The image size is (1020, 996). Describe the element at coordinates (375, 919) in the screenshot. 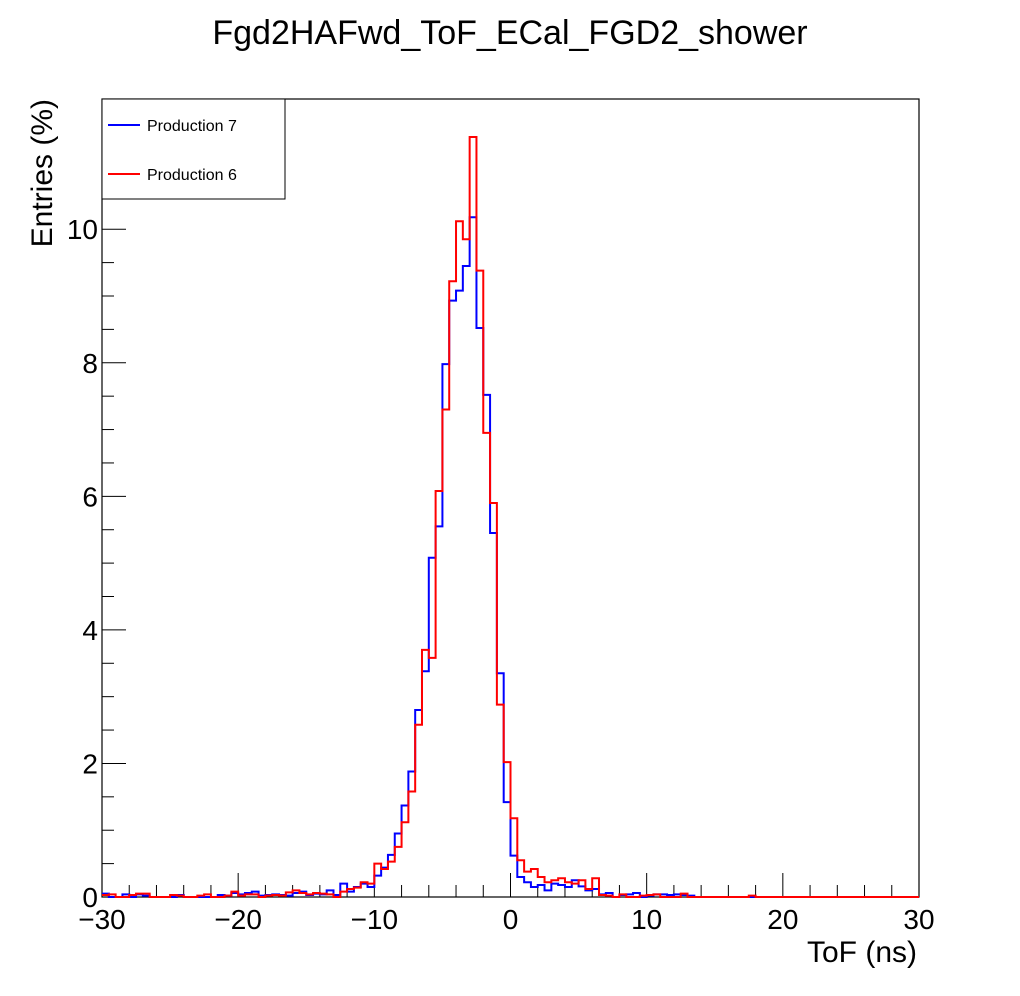

I see `x-tick-label: −10` at that location.